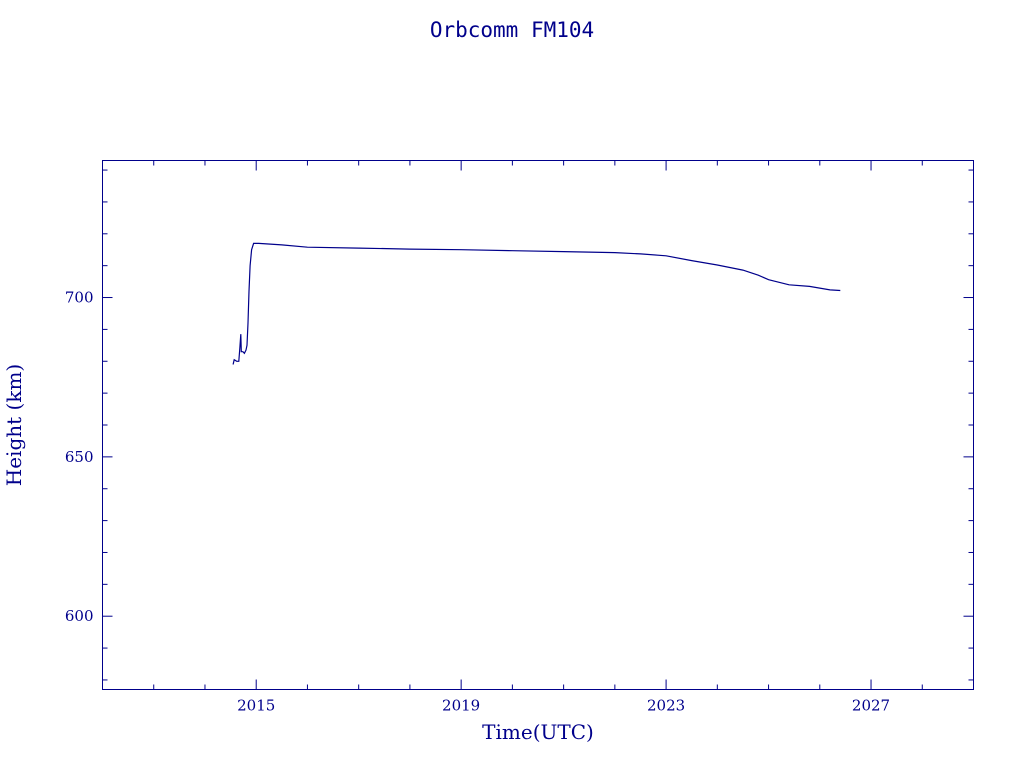 Image resolution: width=1024 pixels, height=768 pixels. What do you see at coordinates (79, 457) in the screenshot?
I see `y-tick-label: 650` at bounding box center [79, 457].